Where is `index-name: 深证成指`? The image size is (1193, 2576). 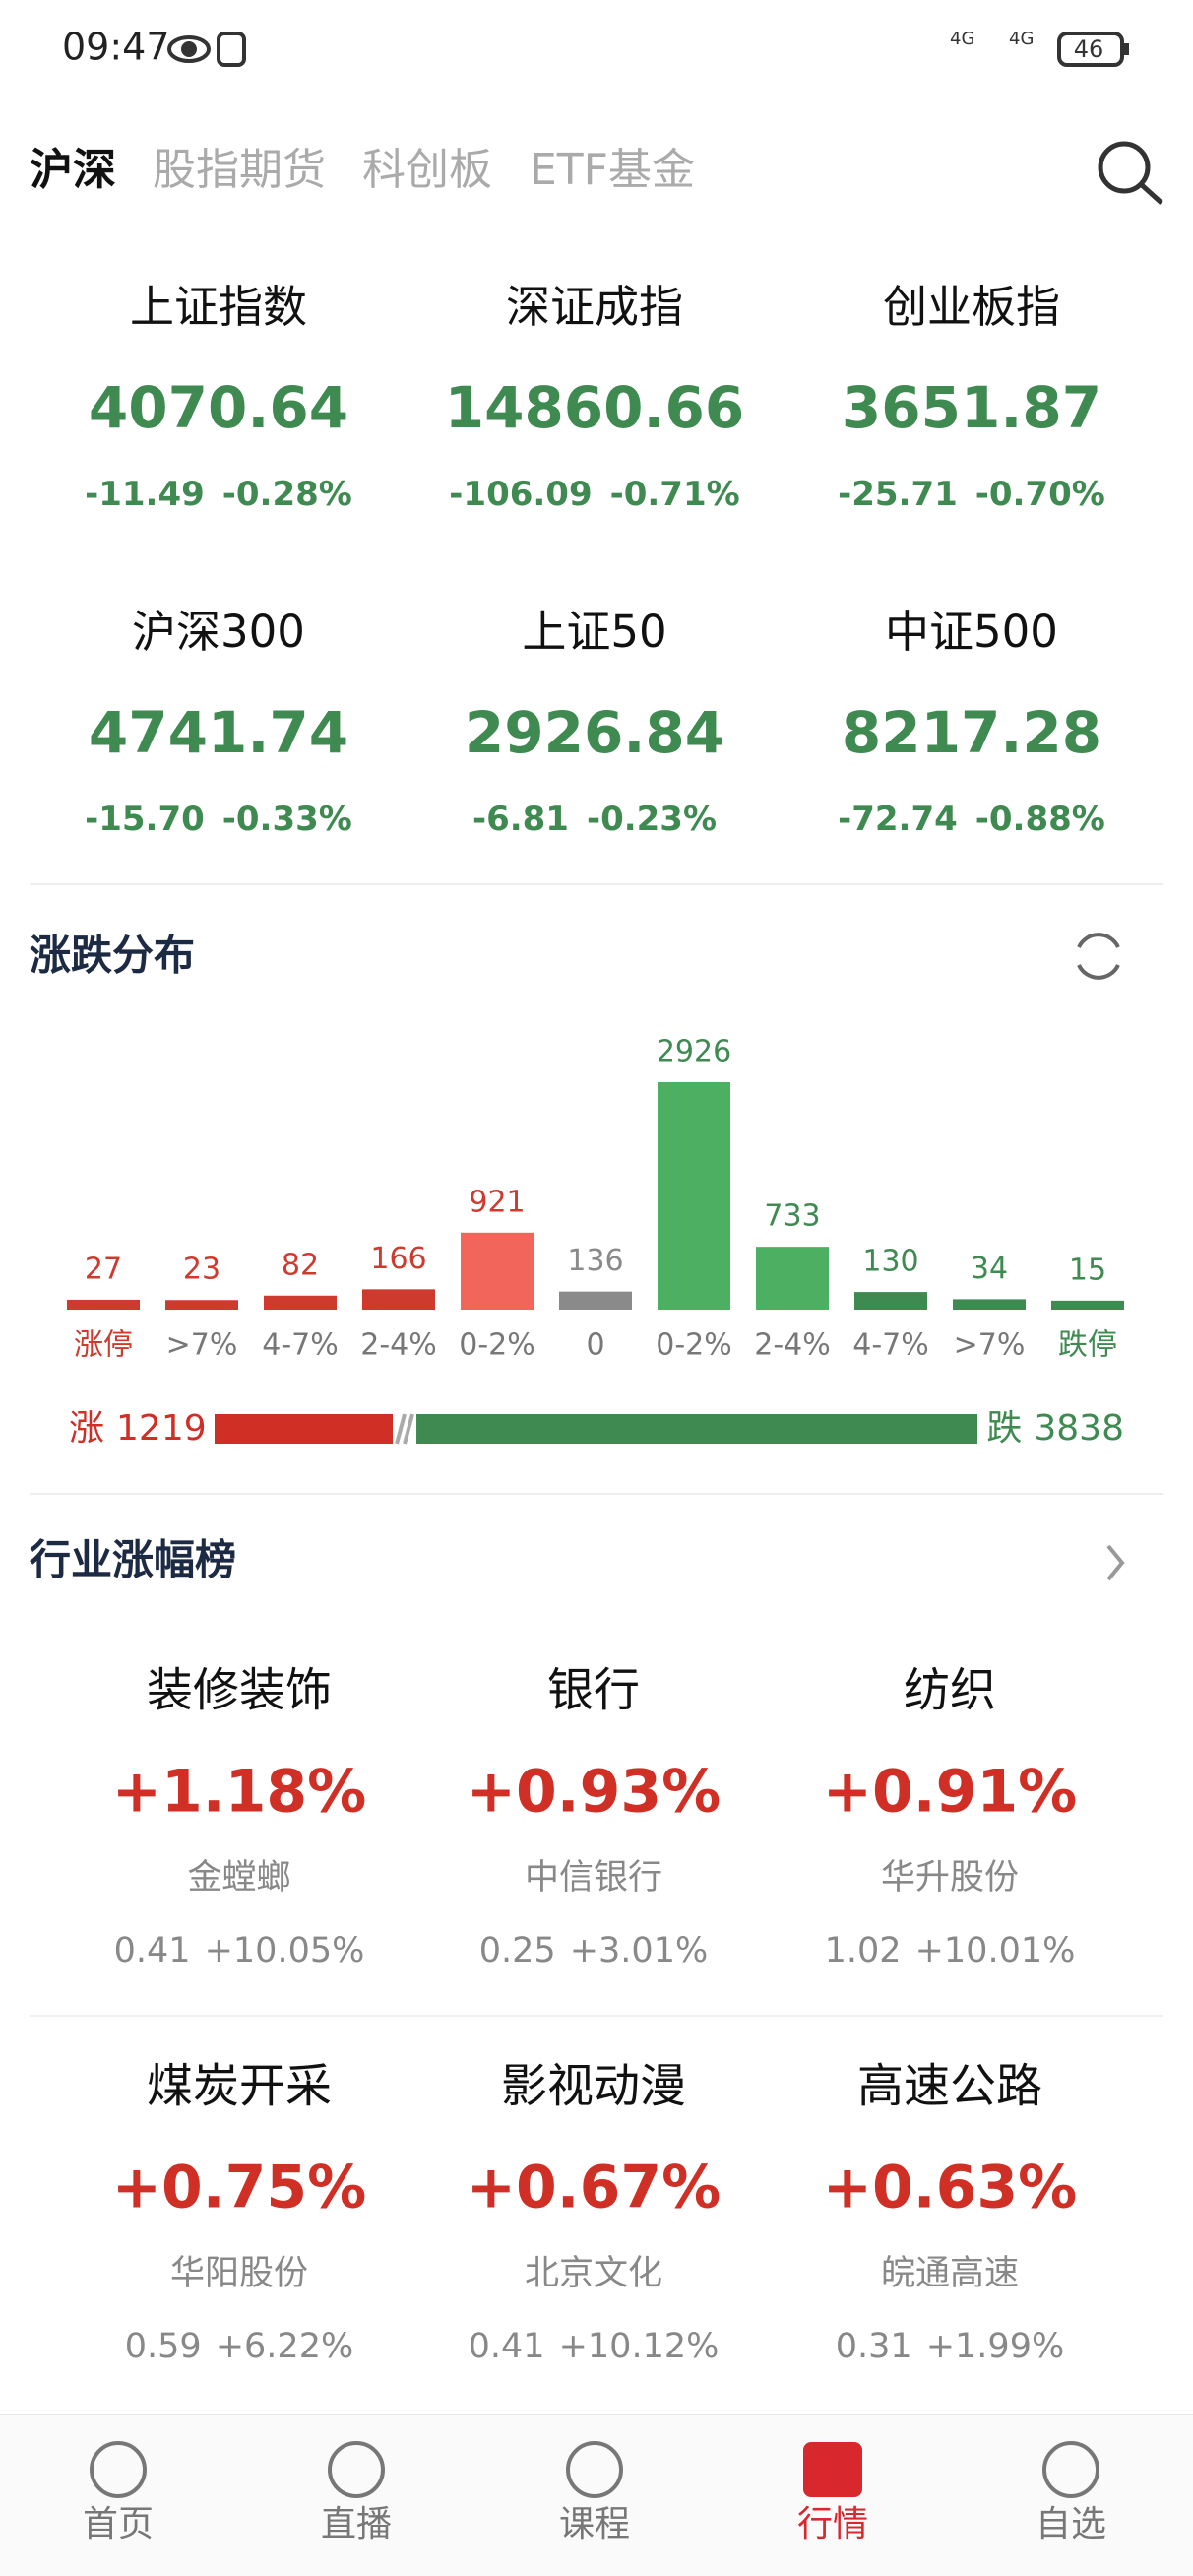
index-name: 深证成指 is located at coordinates (594, 307).